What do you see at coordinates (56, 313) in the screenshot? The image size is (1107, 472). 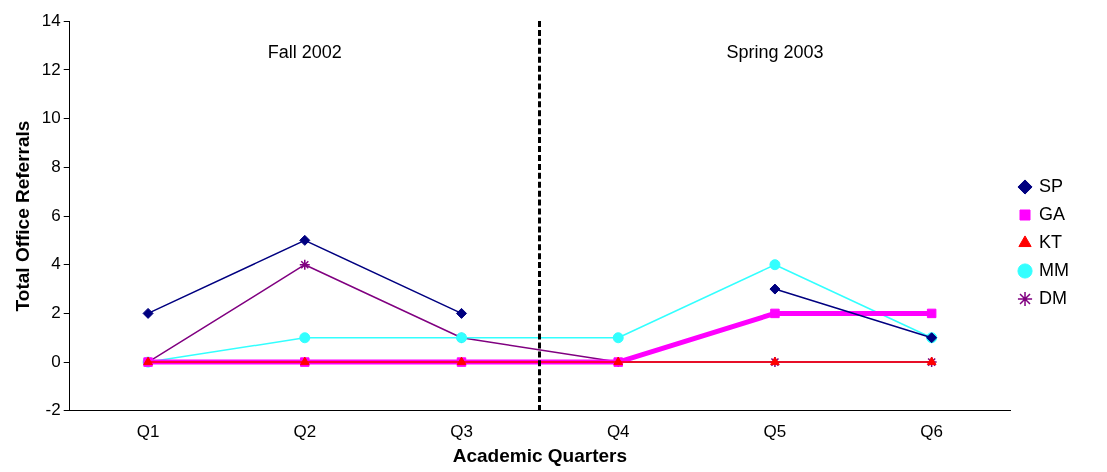 I see `y-tick-label: 2` at bounding box center [56, 313].